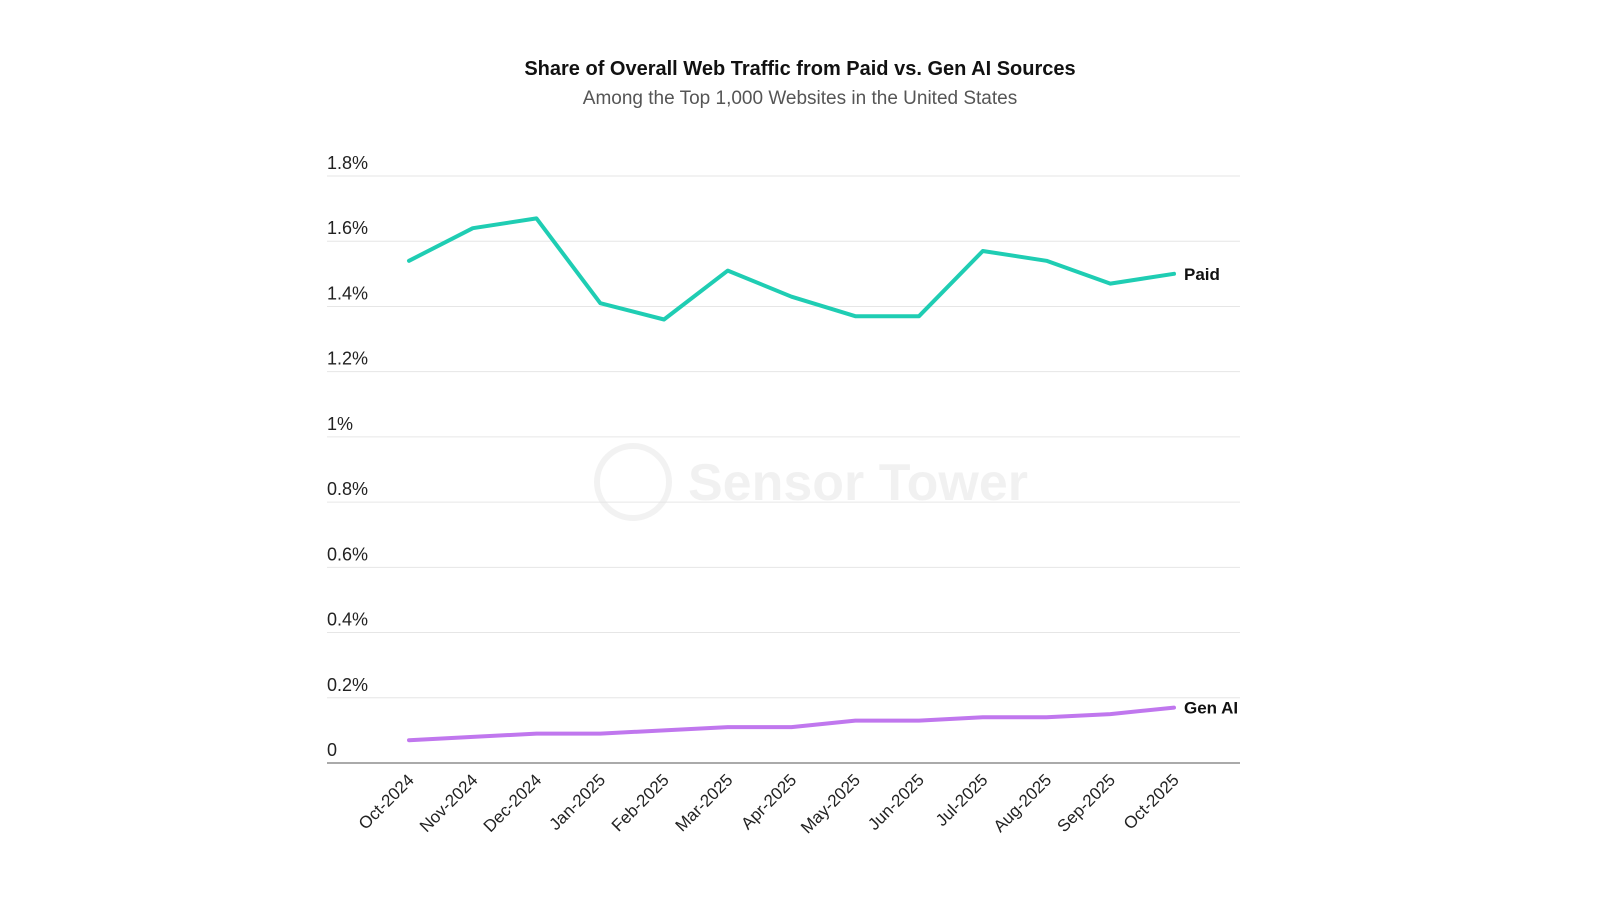  Describe the element at coordinates (332, 750) in the screenshot. I see `y-tick-label: 0` at that location.